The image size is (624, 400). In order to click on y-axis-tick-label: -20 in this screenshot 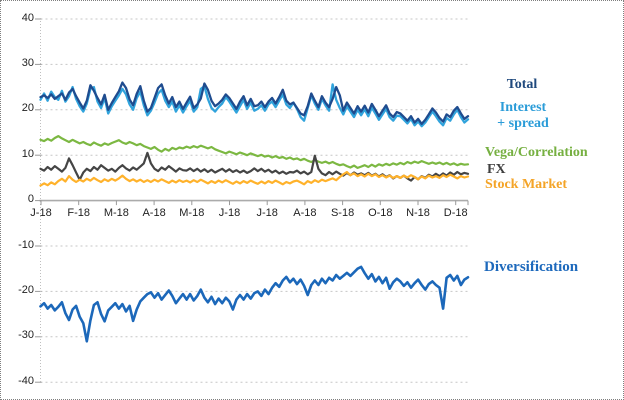, I will do `click(26, 289)`.